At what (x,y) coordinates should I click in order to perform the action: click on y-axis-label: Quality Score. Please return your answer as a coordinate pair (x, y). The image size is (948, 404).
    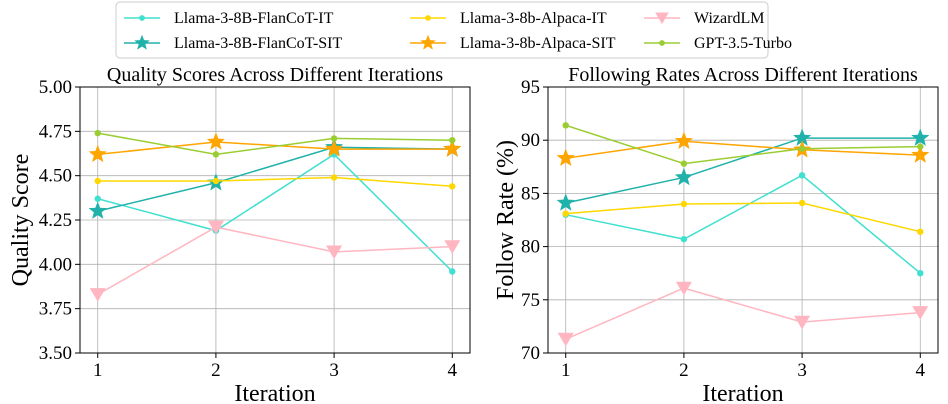
    Looking at the image, I should click on (21, 220).